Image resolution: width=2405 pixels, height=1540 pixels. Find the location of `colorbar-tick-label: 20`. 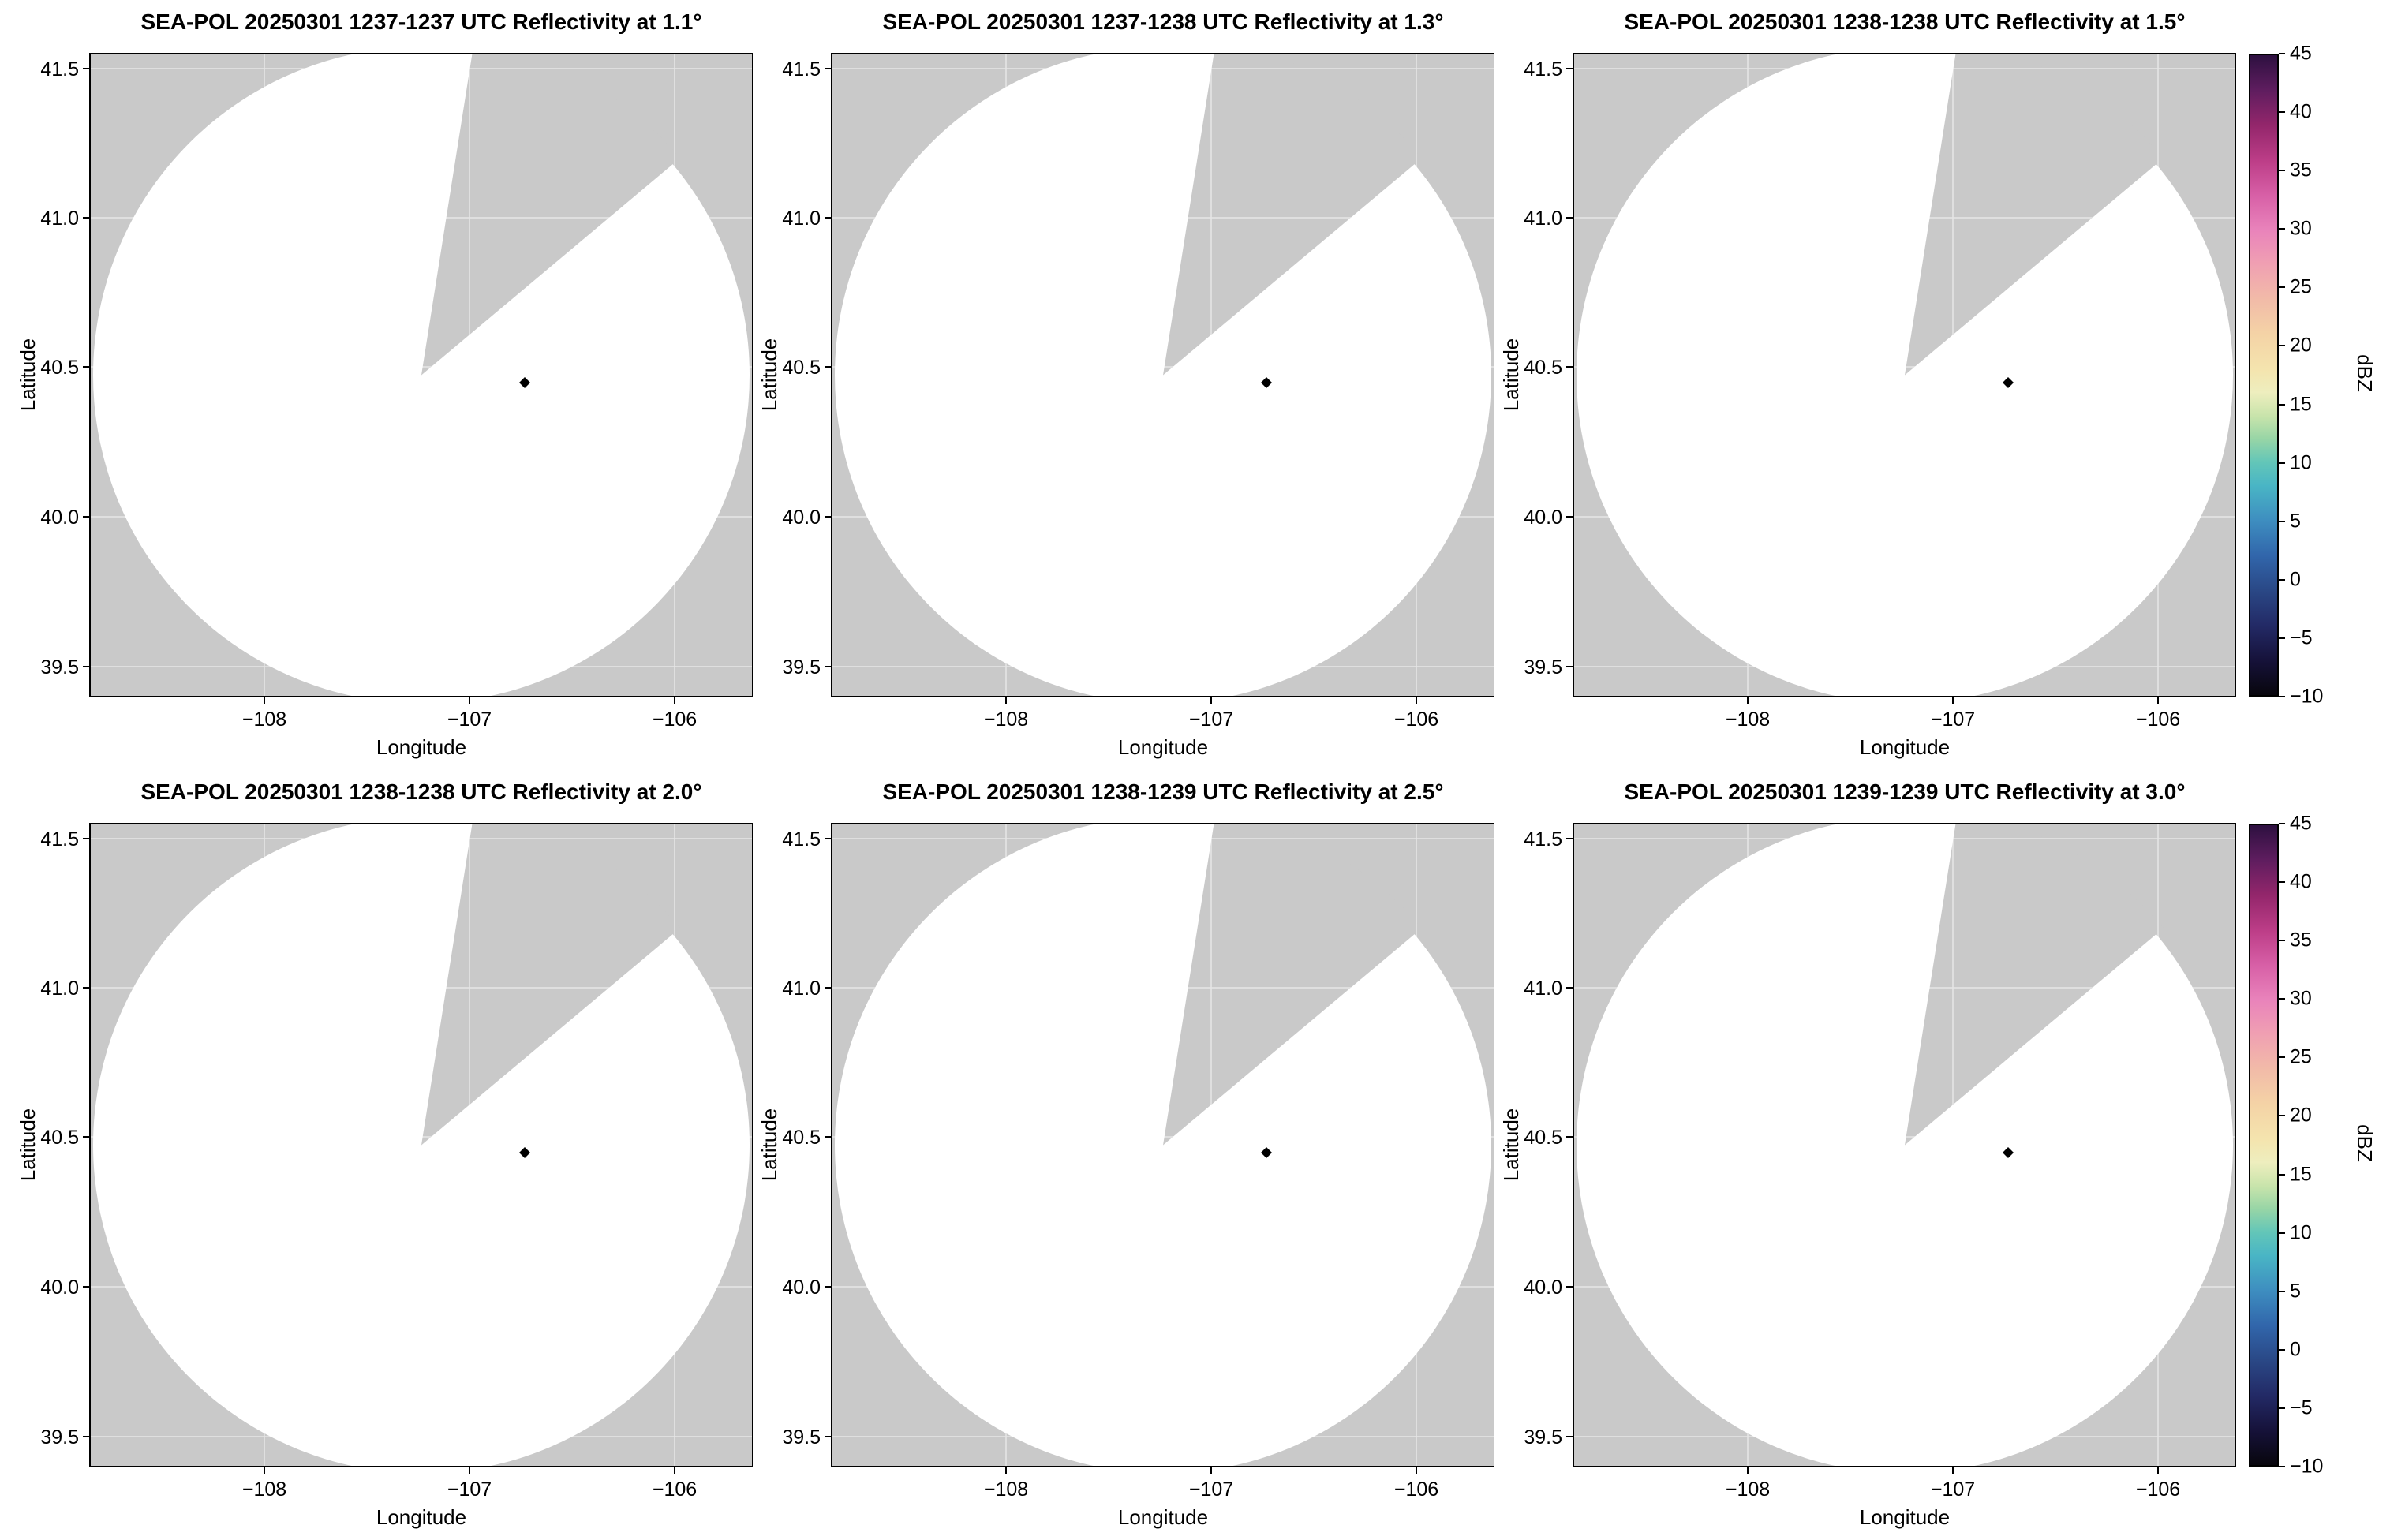

colorbar-tick-label: 20 is located at coordinates (2301, 345).